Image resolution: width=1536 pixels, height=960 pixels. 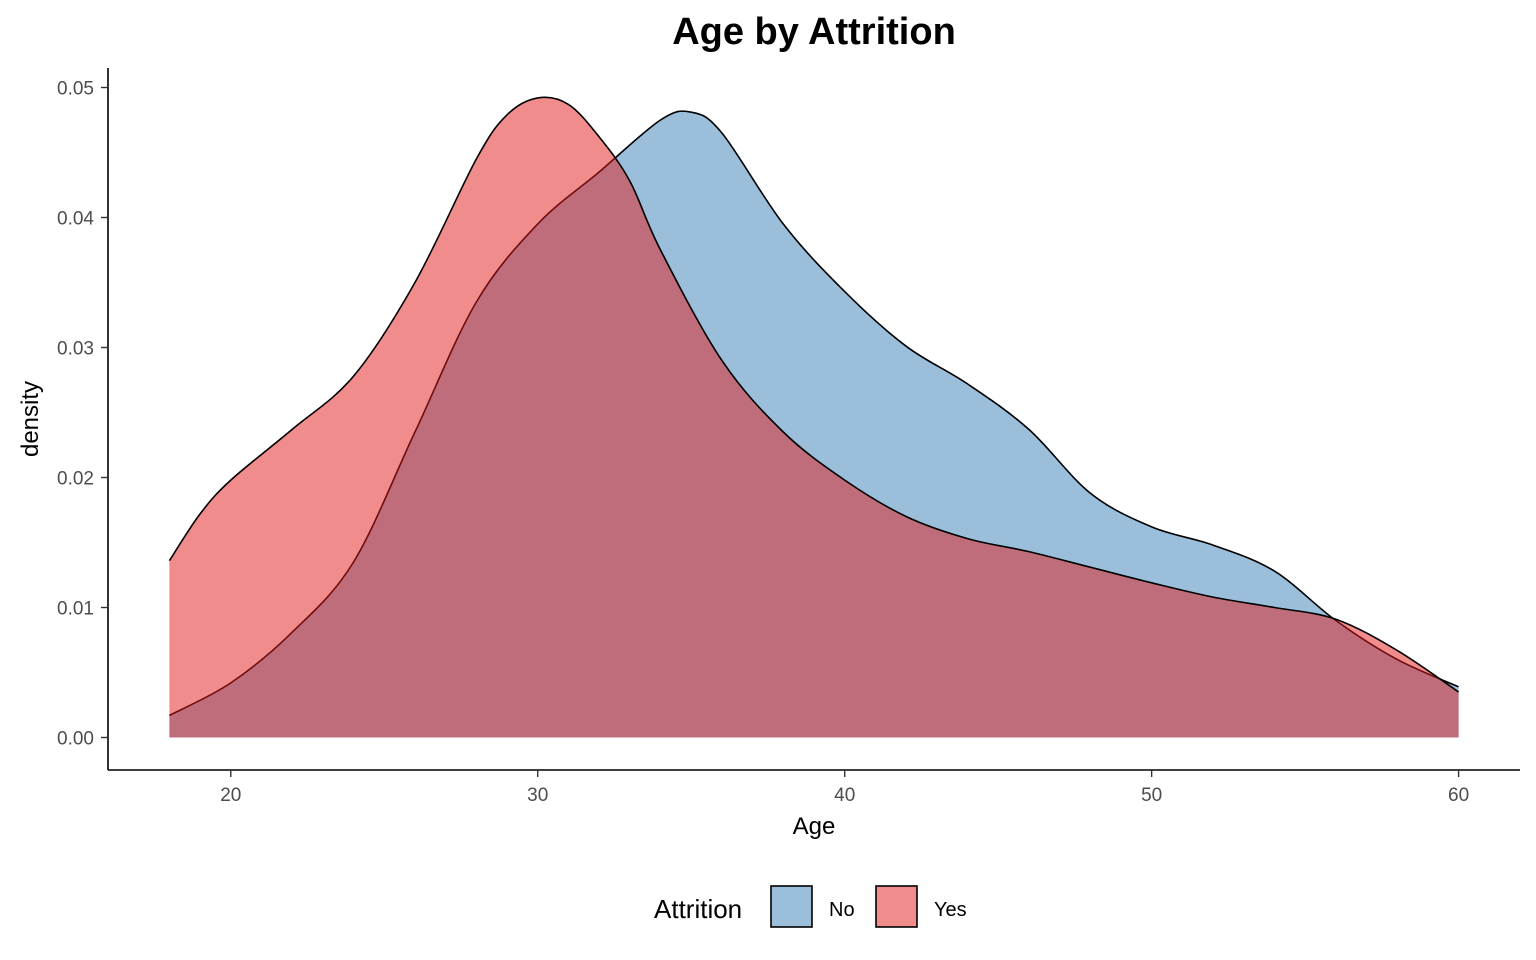 I want to click on y-tick-label: 0.00, so click(x=75, y=739).